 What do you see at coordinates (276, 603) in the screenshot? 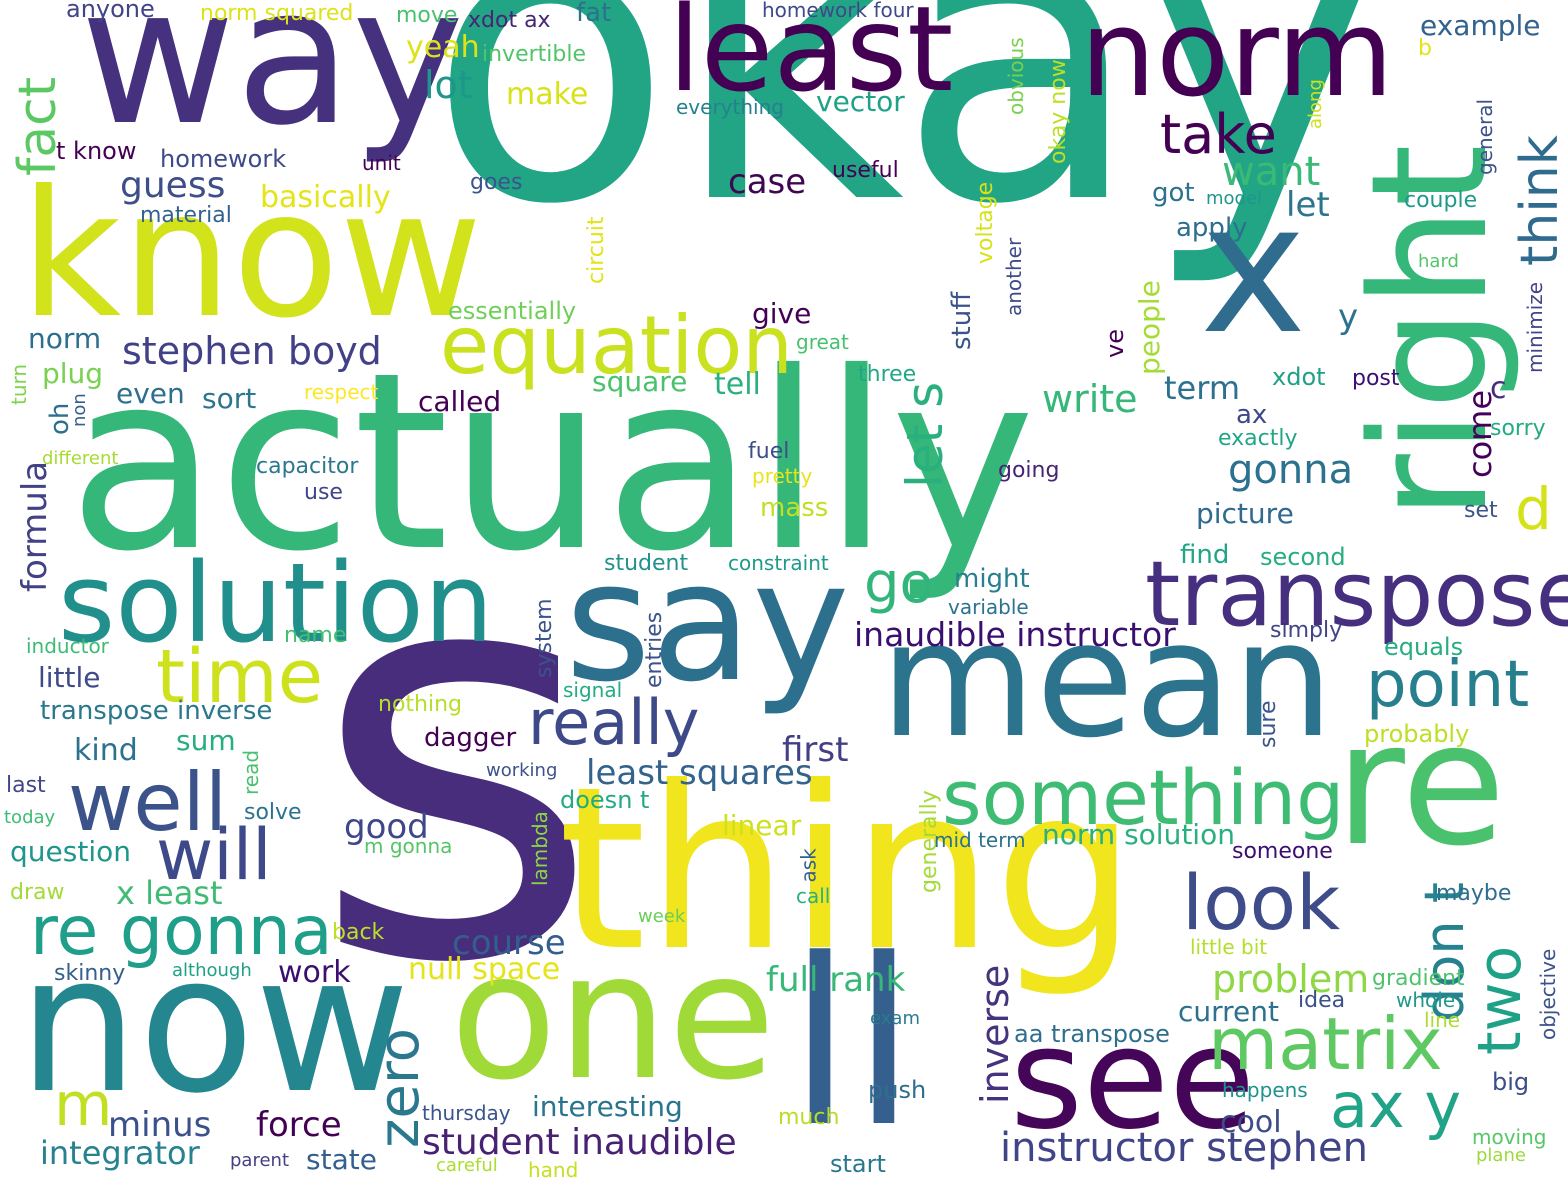
I see `word-solution: solution` at bounding box center [276, 603].